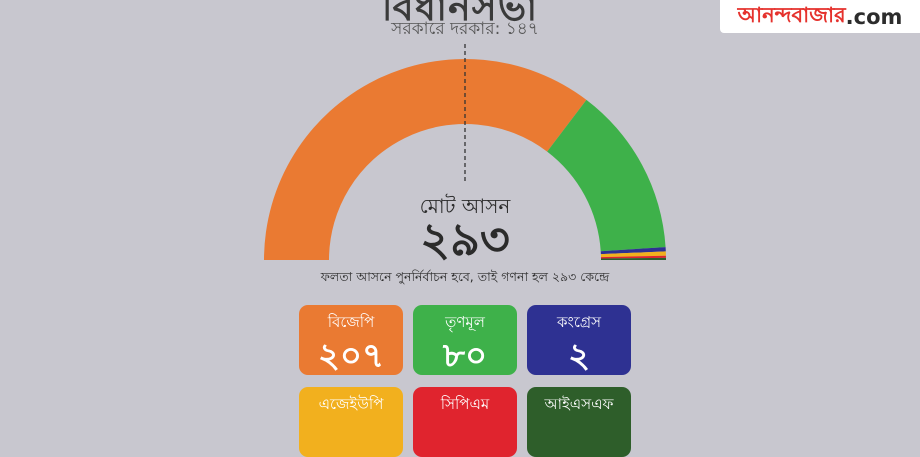 The width and height of the screenshot is (920, 457). What do you see at coordinates (579, 355) in the screenshot?
I see `party-seats-congress: ২` at bounding box center [579, 355].